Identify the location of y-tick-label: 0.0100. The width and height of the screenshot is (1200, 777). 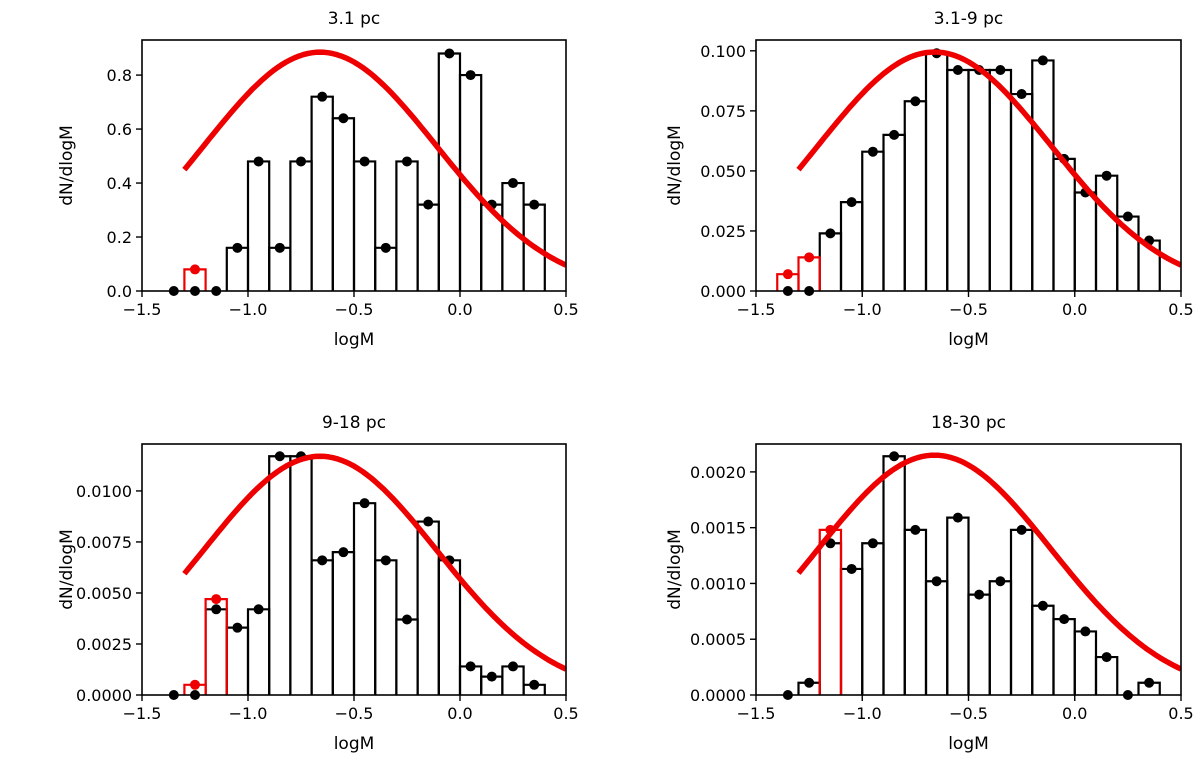
(104, 491).